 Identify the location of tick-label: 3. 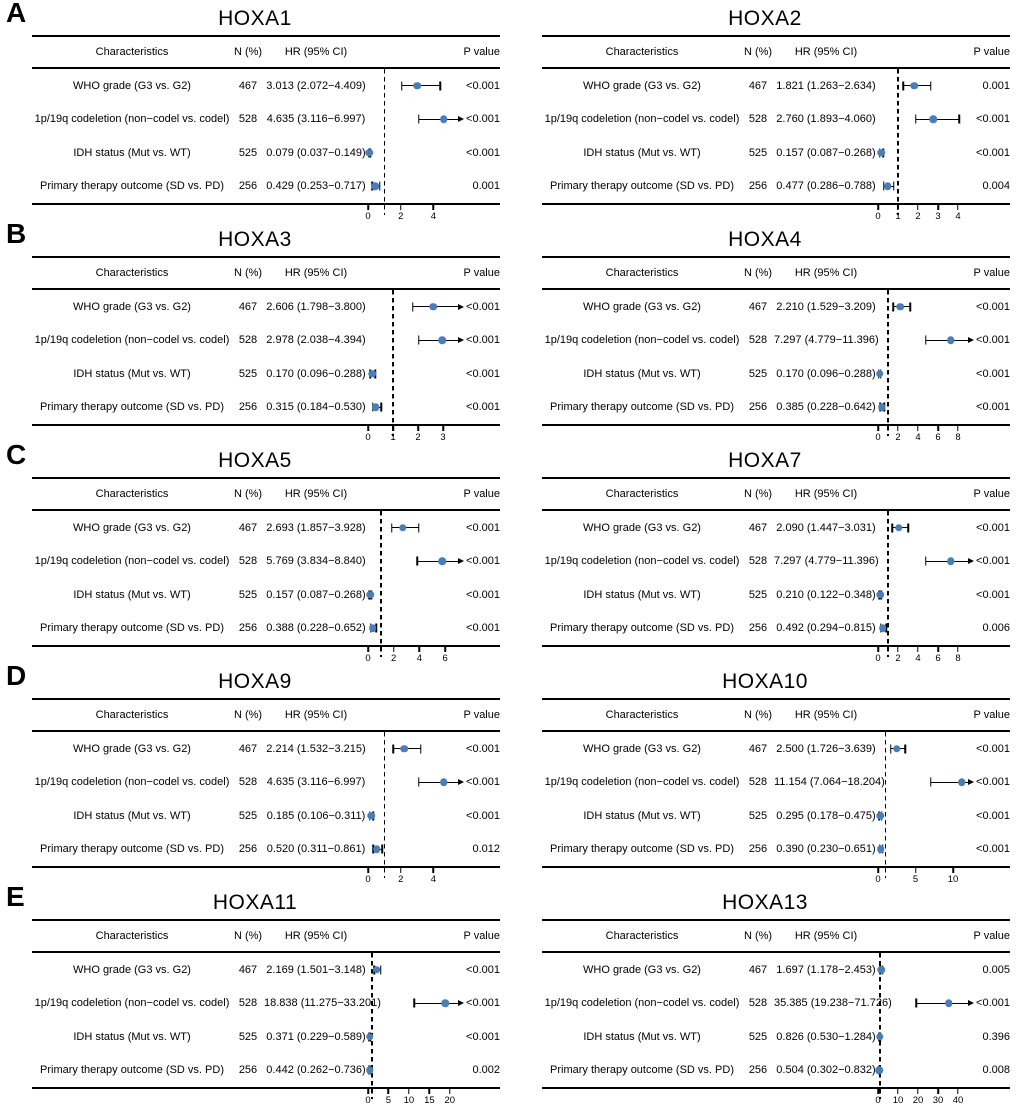
(938, 216).